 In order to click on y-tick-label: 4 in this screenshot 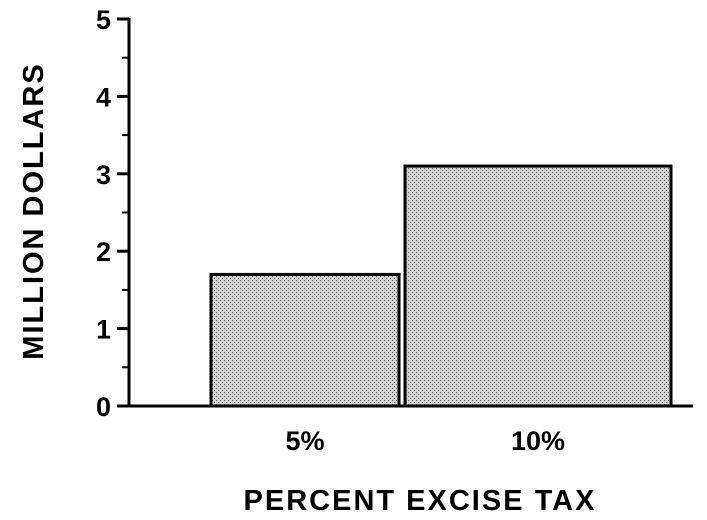, I will do `click(103, 97)`.